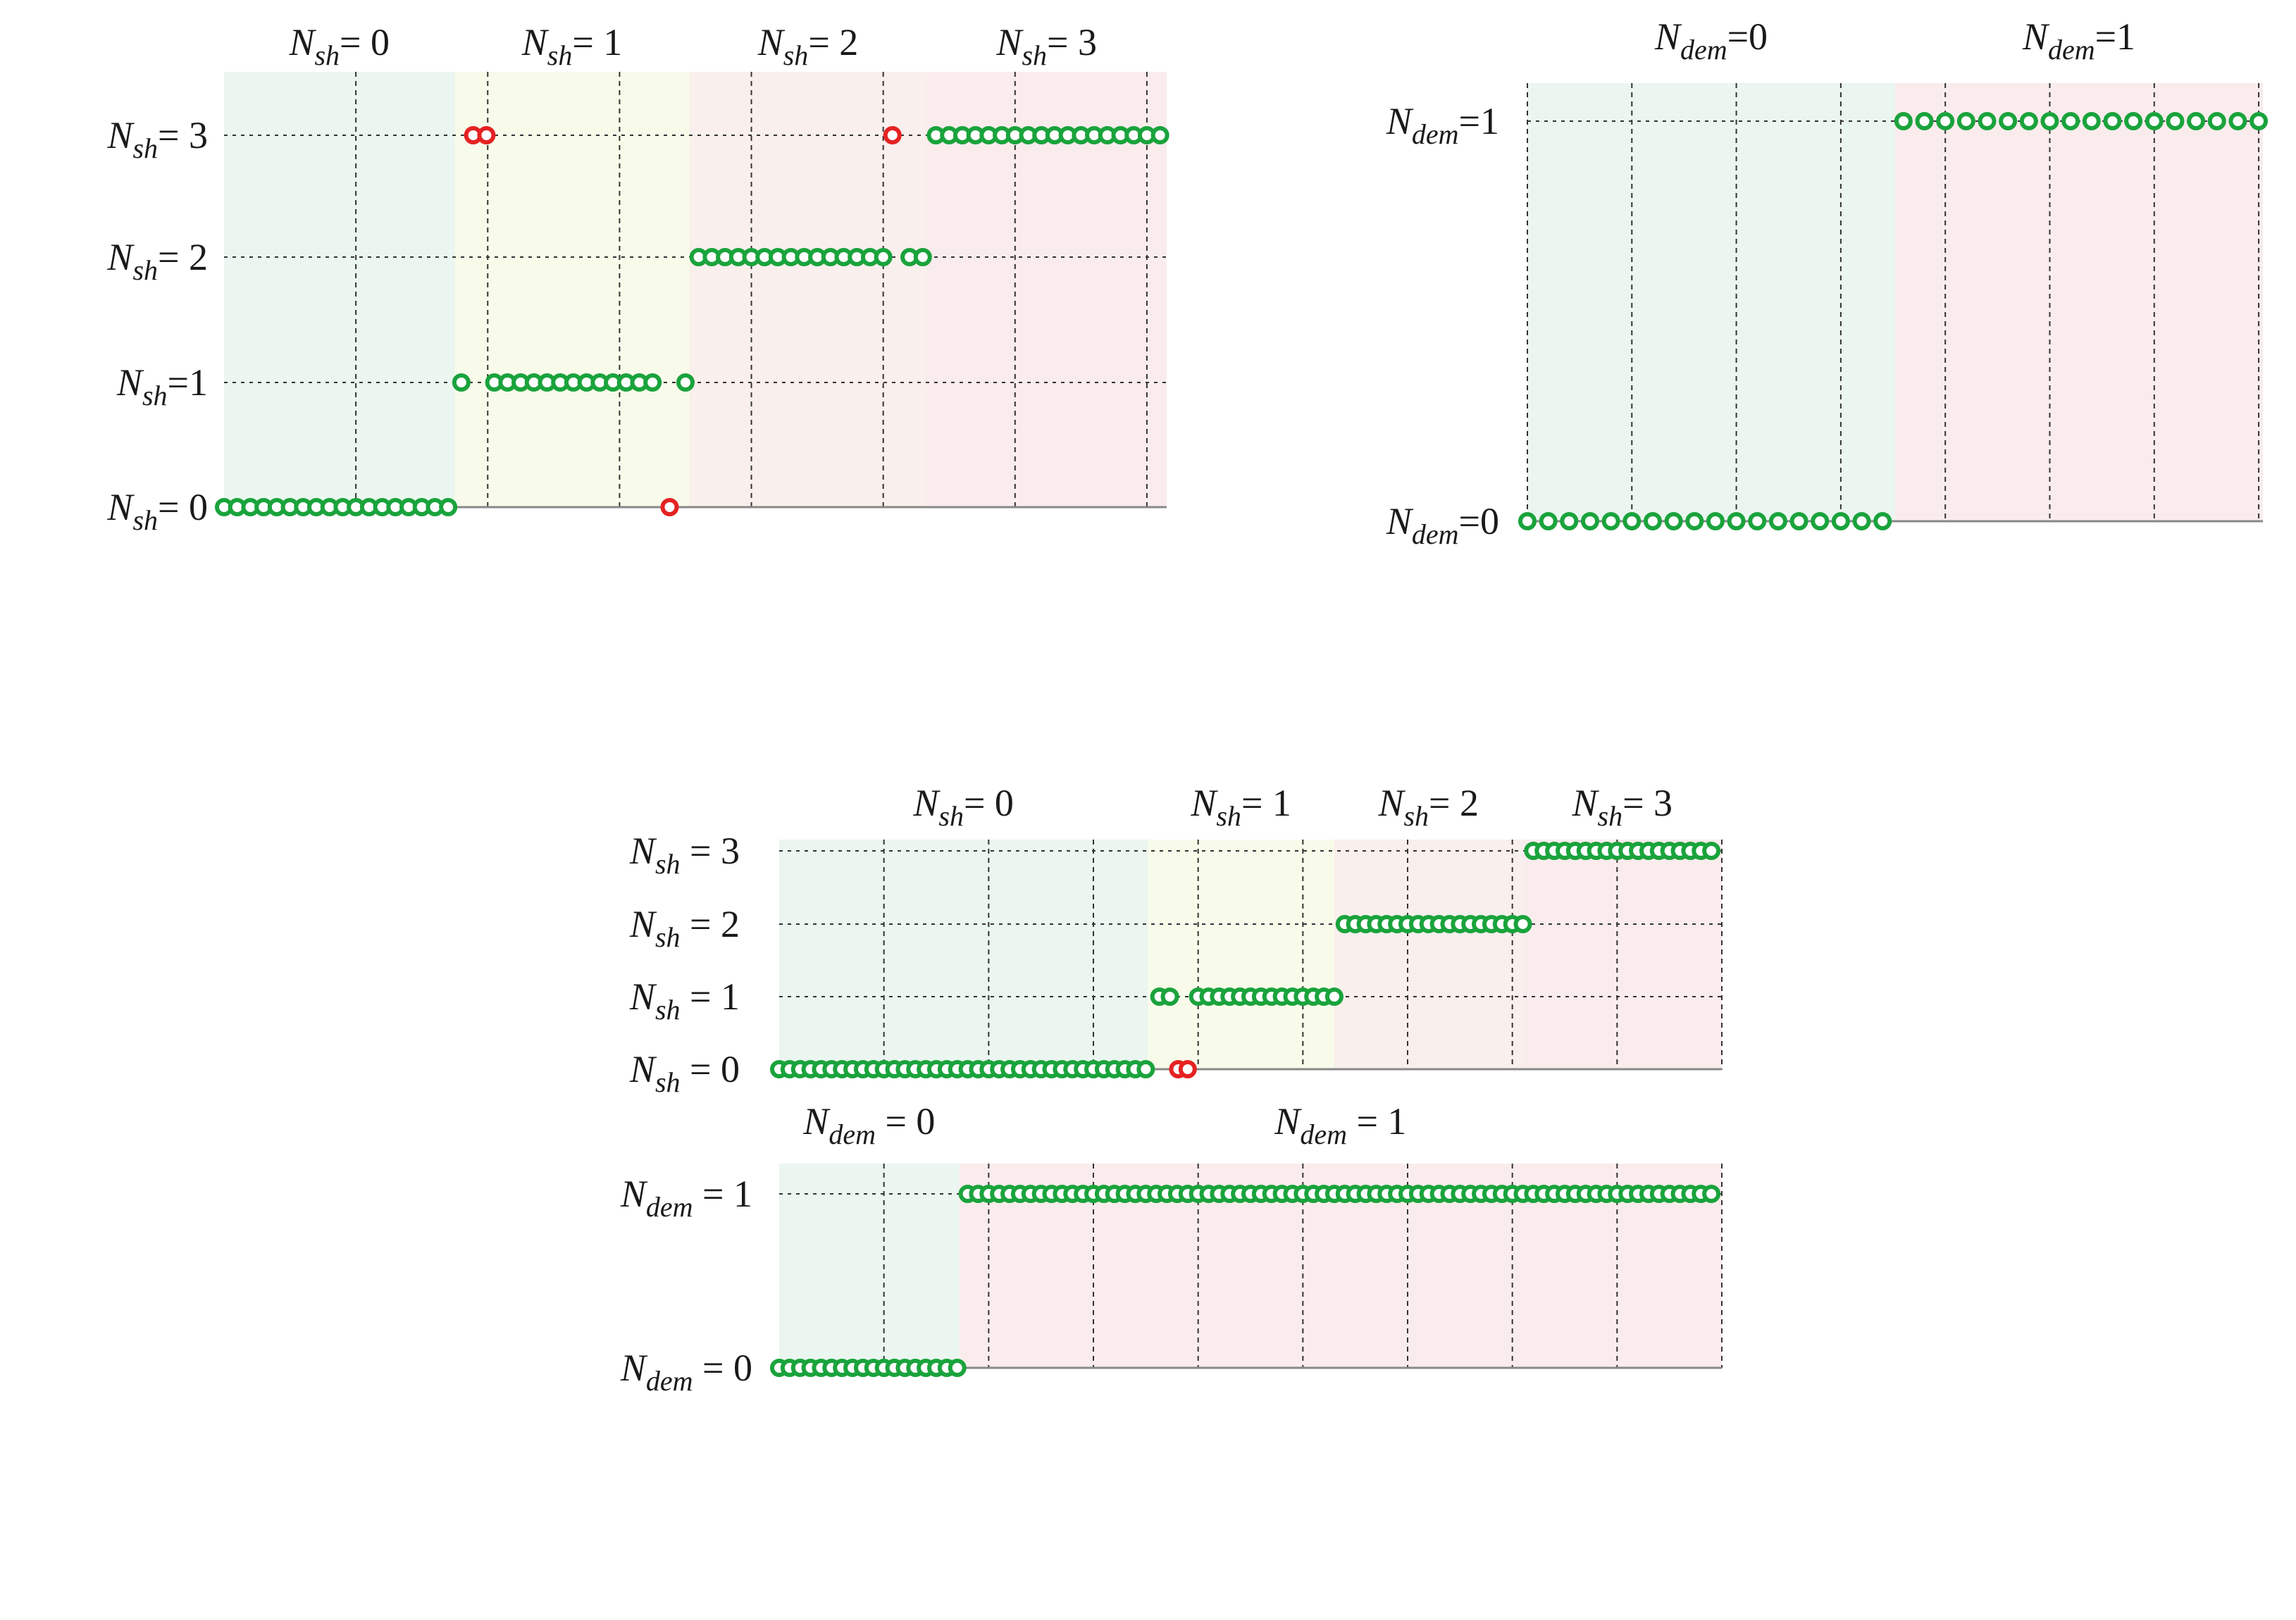  What do you see at coordinates (710, 924) in the screenshot?
I see `y-tick-label-2-rest: = 2` at bounding box center [710, 924].